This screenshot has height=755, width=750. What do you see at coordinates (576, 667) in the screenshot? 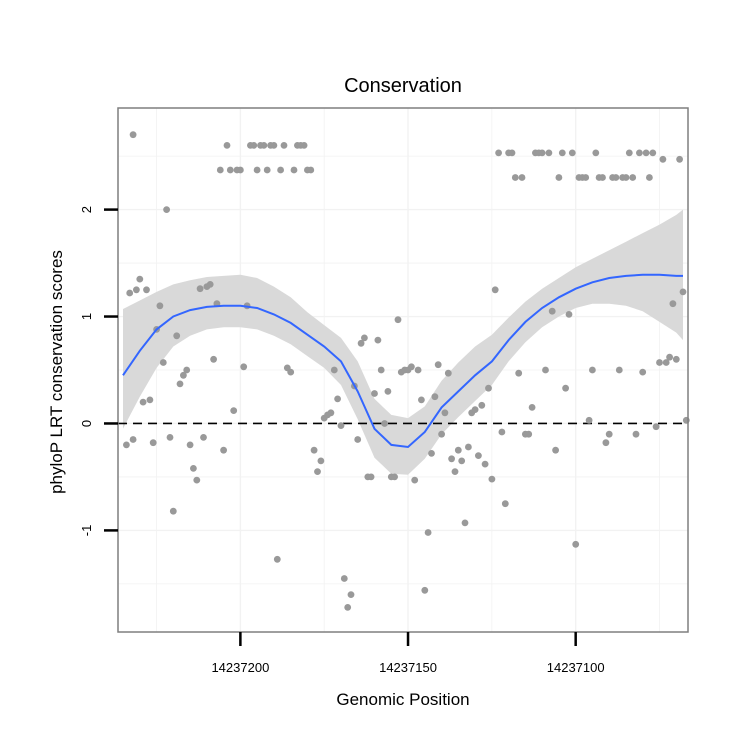
I see `x-tick-label: 14237100` at bounding box center [576, 667].